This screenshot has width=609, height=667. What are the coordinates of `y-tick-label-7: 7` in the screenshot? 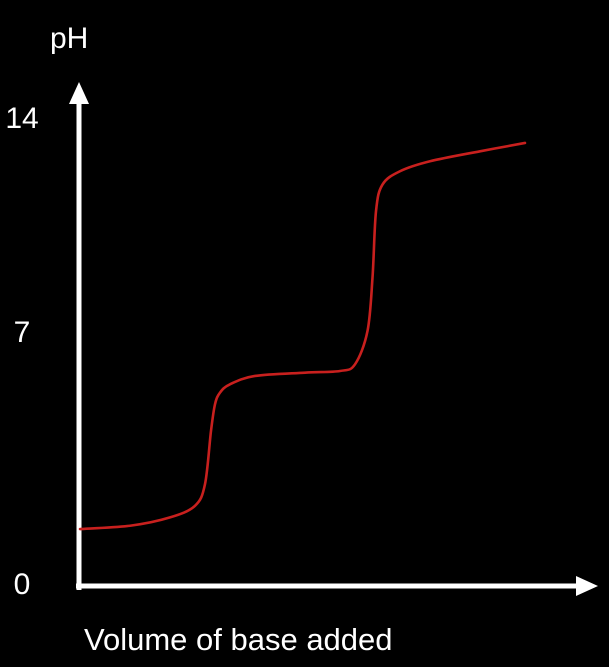 It's located at (22, 332).